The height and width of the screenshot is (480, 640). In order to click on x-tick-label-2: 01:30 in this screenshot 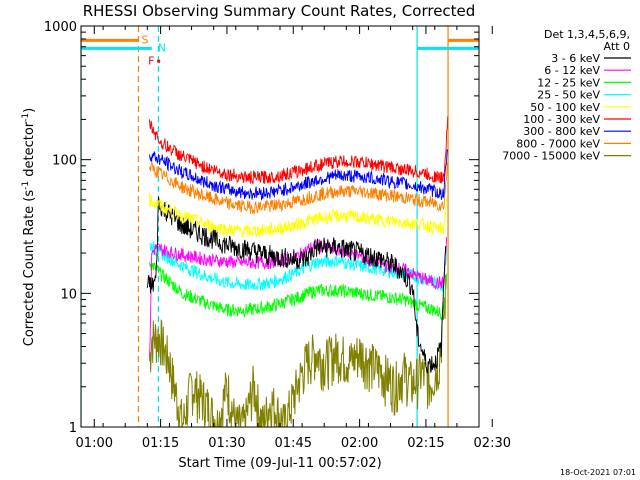, I will do `click(226, 443)`.